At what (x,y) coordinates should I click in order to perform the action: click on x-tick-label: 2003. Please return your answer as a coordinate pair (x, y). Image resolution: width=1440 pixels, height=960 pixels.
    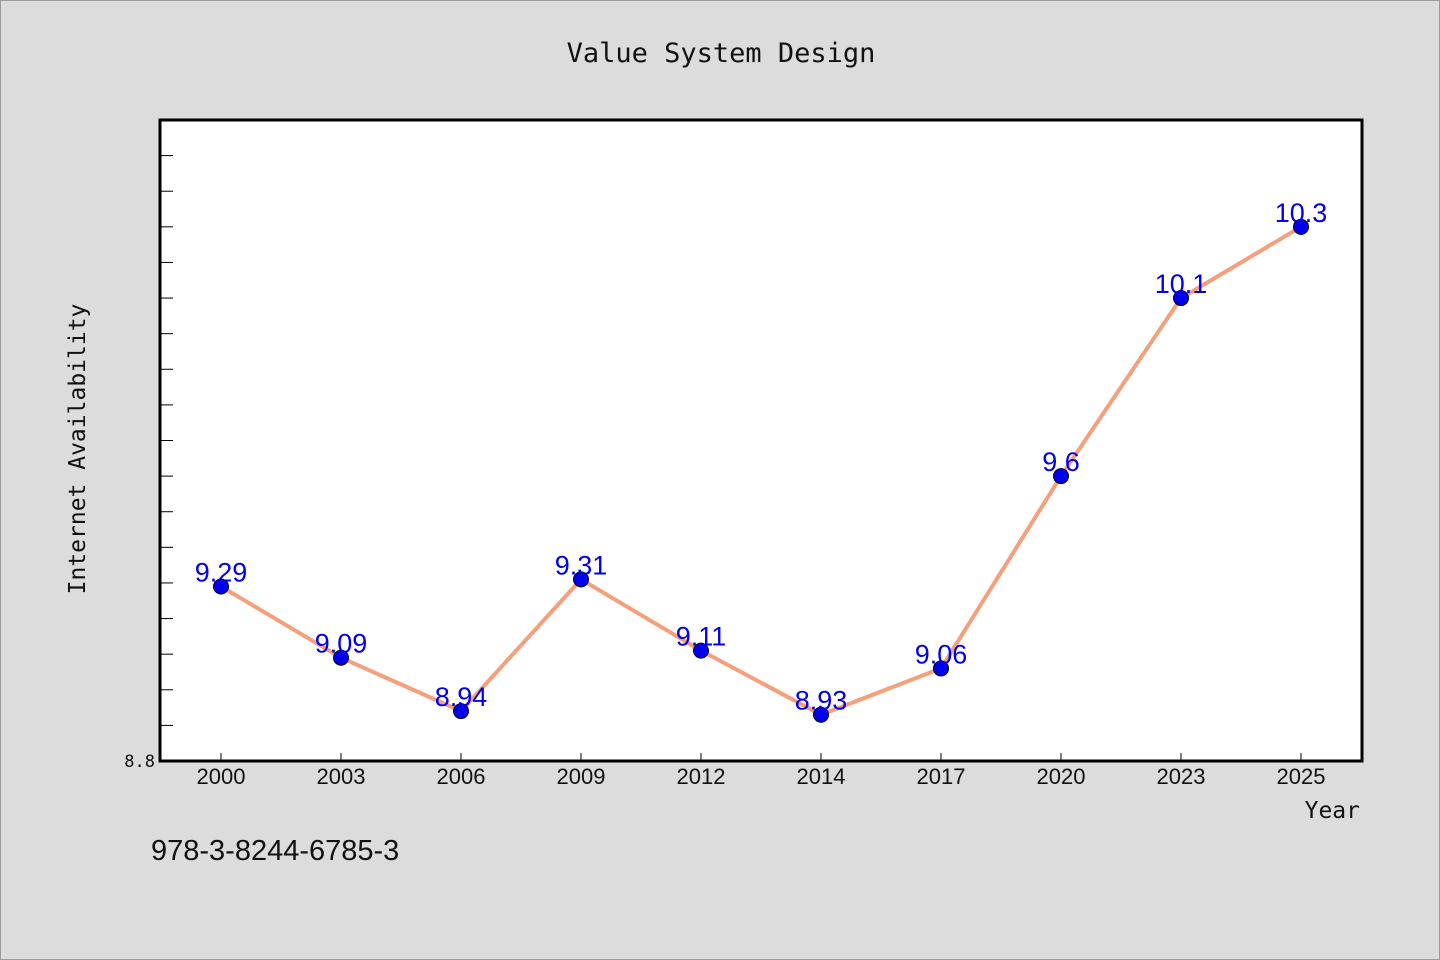
    Looking at the image, I should click on (341, 776).